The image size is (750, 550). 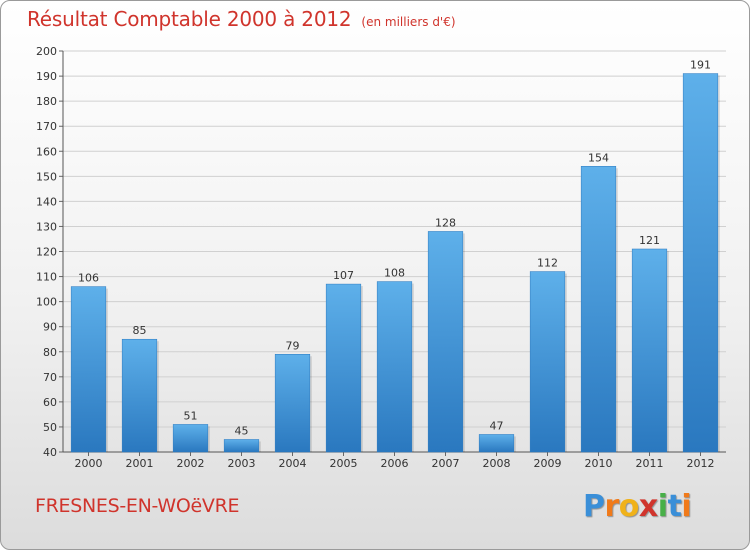 What do you see at coordinates (701, 463) in the screenshot?
I see `x-tick-label: 2012` at bounding box center [701, 463].